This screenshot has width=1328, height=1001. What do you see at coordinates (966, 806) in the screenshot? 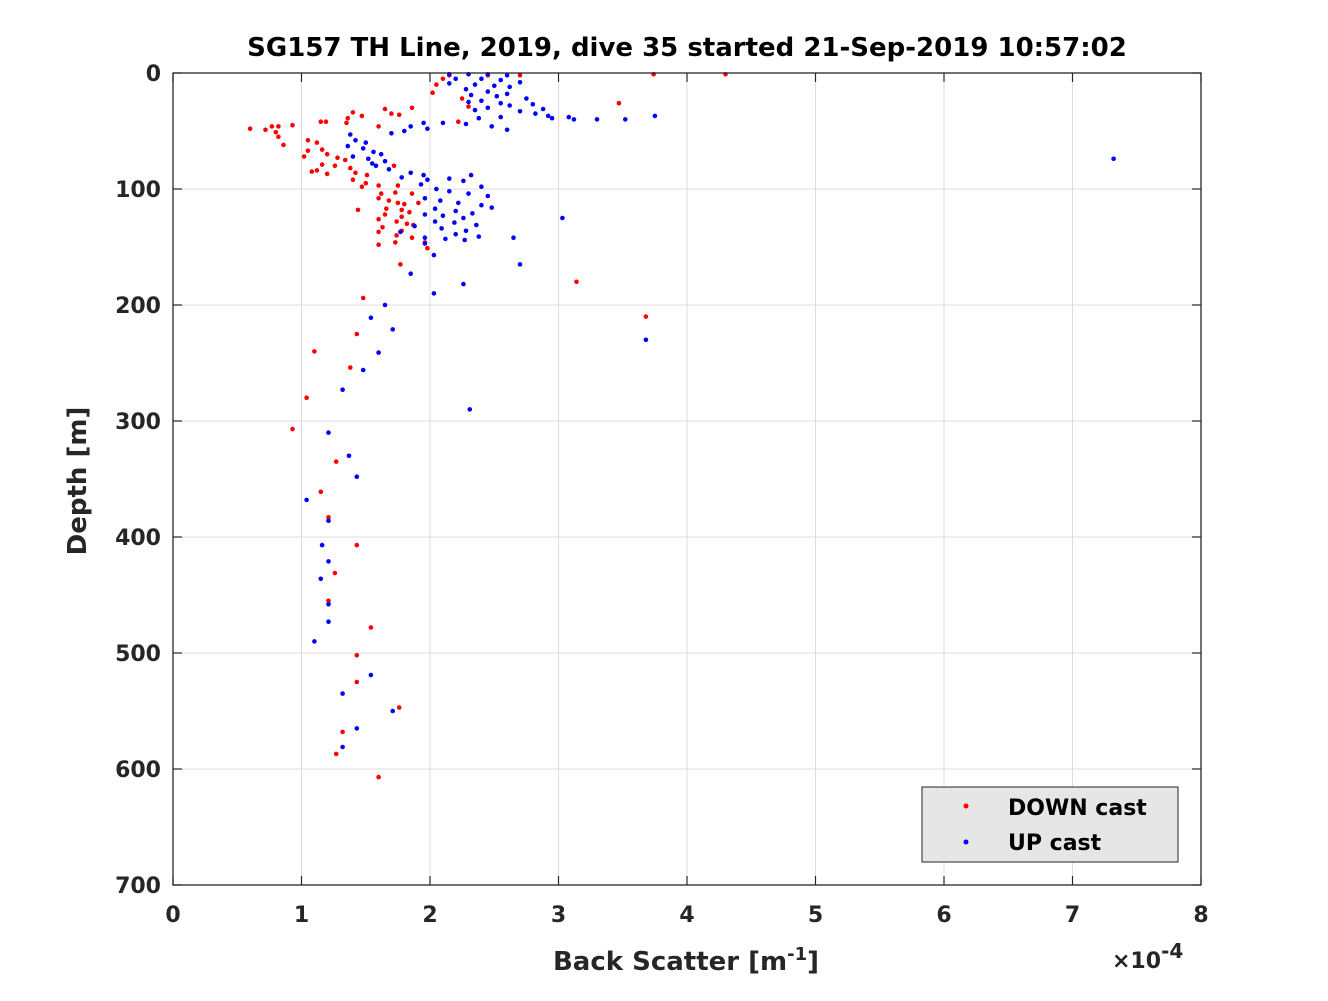
I see `legend-down-marker` at bounding box center [966, 806].